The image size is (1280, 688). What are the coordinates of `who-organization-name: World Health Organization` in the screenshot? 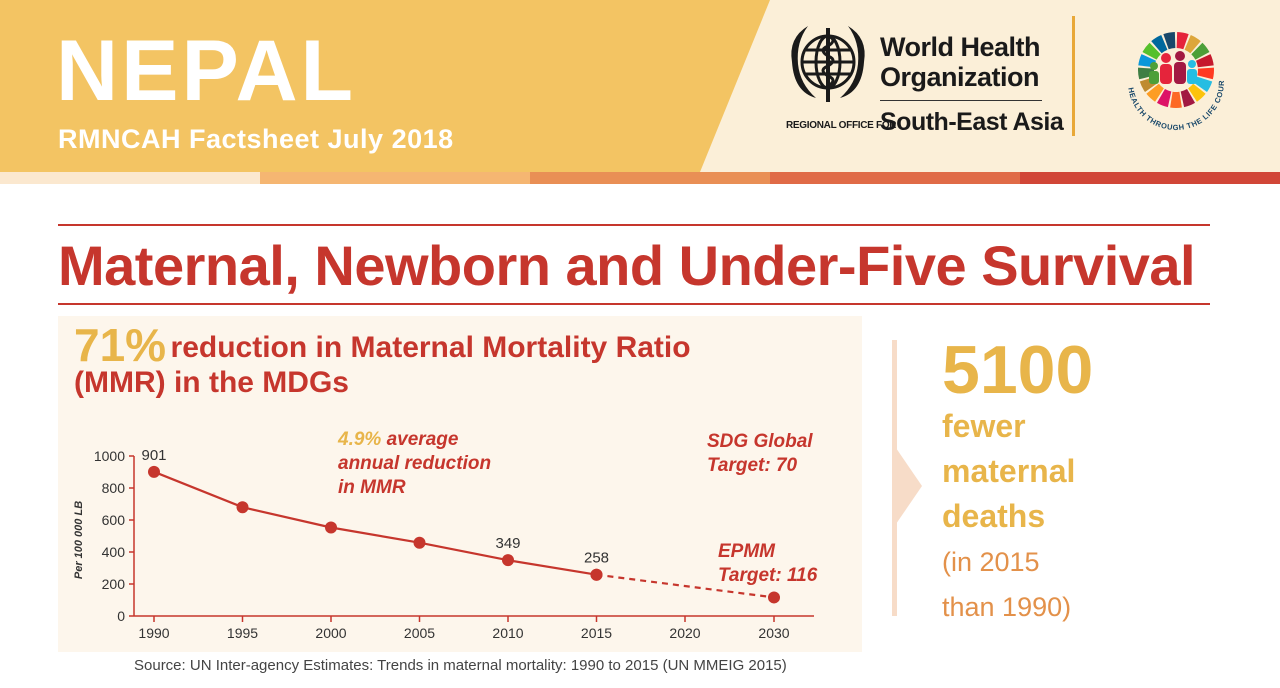 It's located at (960, 62).